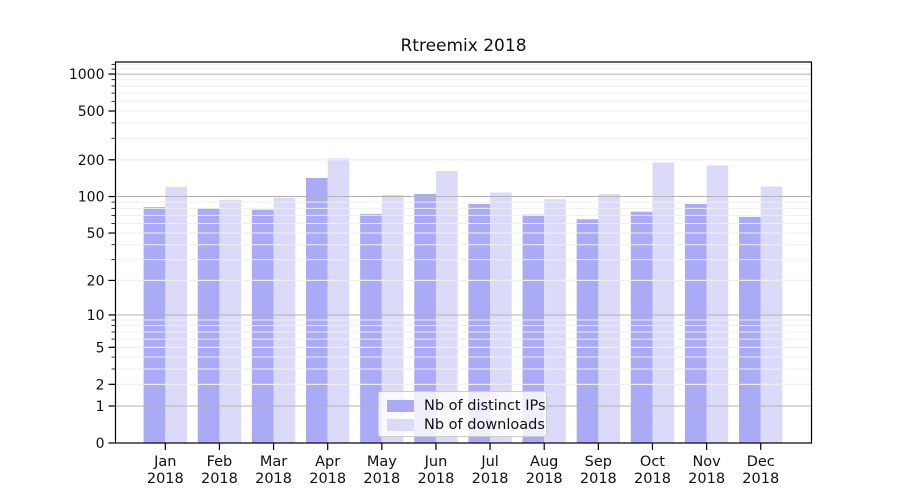  What do you see at coordinates (761, 462) in the screenshot?
I see `x-tick-label-month: Dec` at bounding box center [761, 462].